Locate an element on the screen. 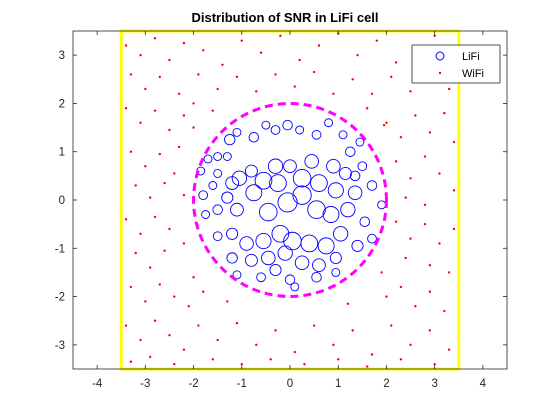 The width and height of the screenshot is (560, 420). legend-box is located at coordinates (456, 64).